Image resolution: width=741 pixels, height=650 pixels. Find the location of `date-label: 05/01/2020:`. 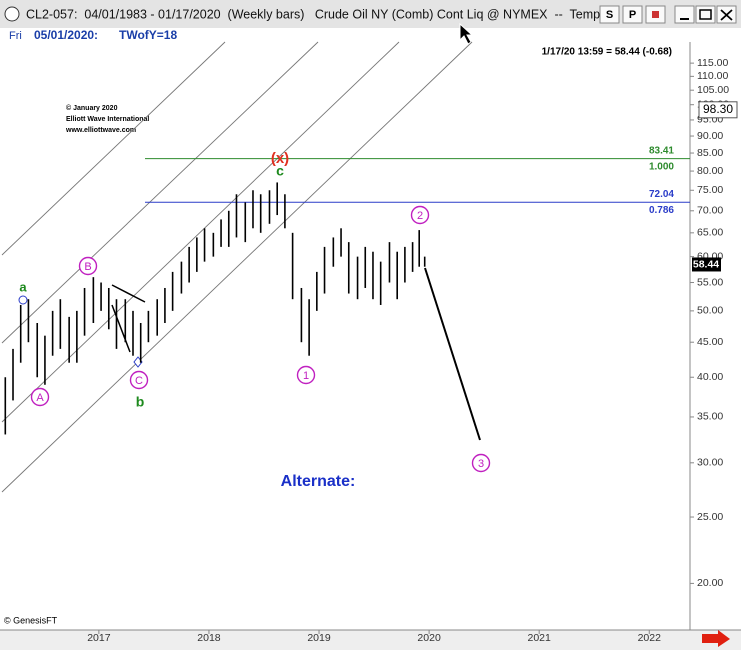

date-label: 05/01/2020: is located at coordinates (66, 35).